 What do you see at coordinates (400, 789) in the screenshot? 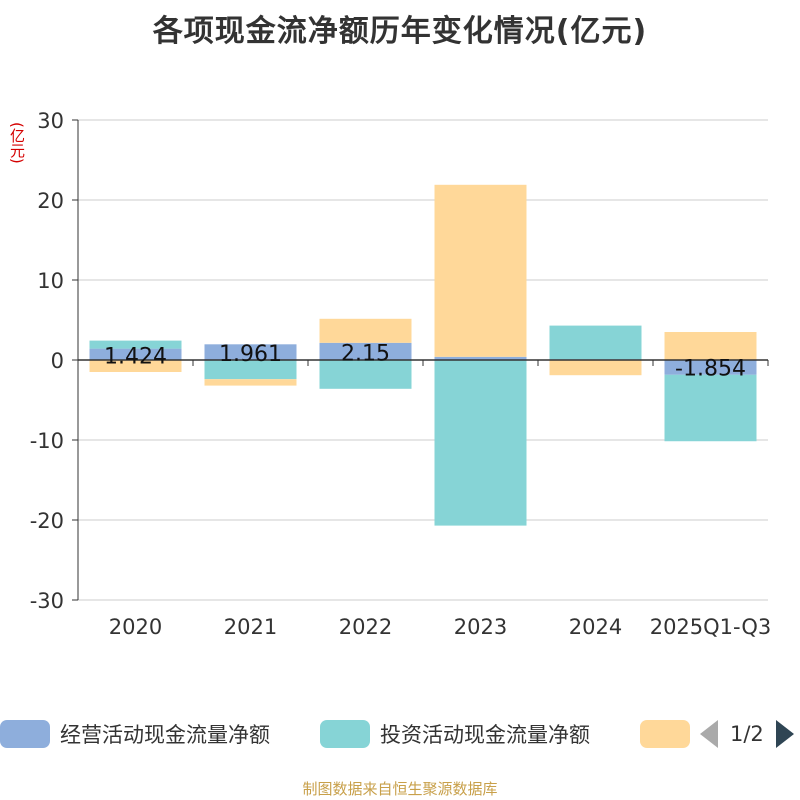
I see `data-source-note: 制图数据来自恒生聚源数据库` at bounding box center [400, 789].